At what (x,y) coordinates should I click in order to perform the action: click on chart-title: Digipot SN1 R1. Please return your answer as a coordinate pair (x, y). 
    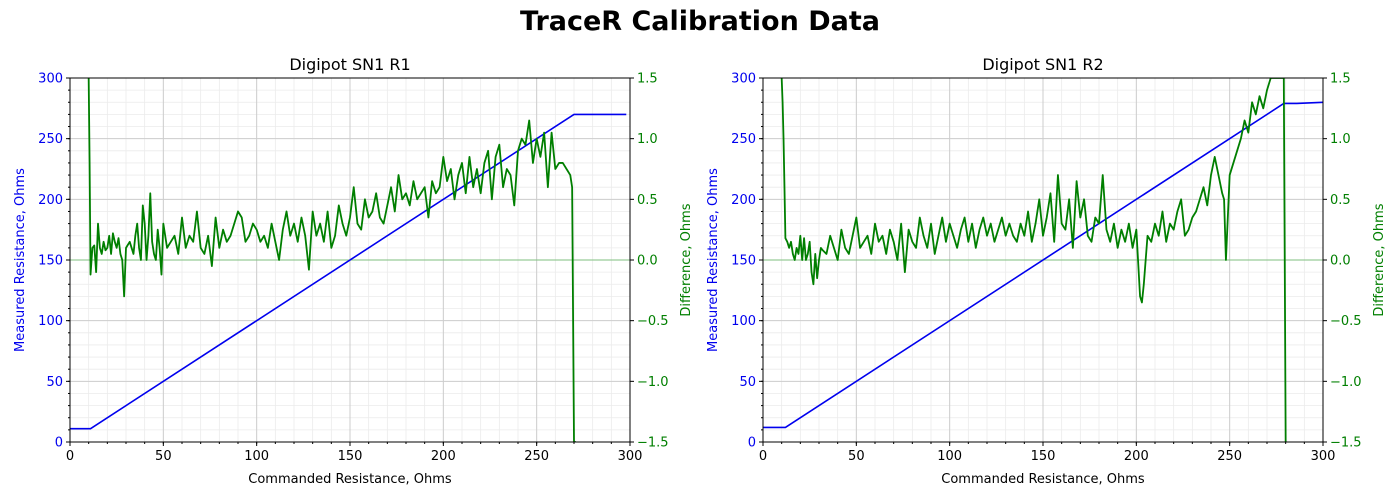
    Looking at the image, I should click on (349, 64).